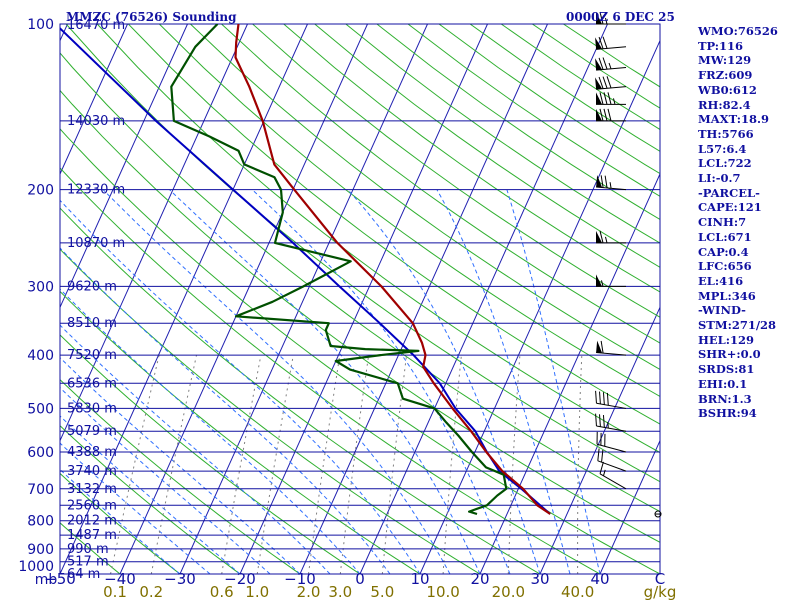 This screenshot has height=600, width=800. What do you see at coordinates (733, 119) in the screenshot?
I see `stat-item: MAXT:18.9` at bounding box center [733, 119].